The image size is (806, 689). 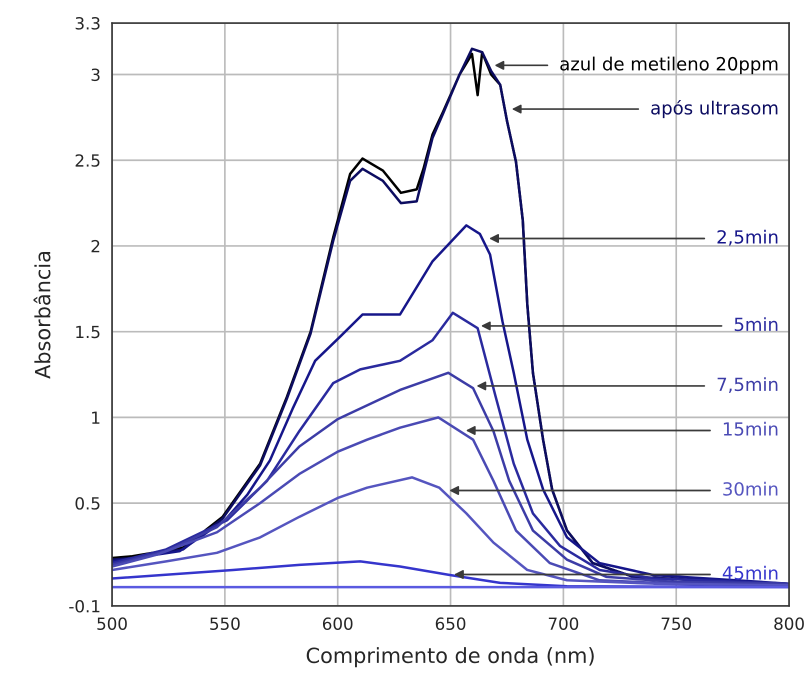 I want to click on text: 15min, so click(x=751, y=429).